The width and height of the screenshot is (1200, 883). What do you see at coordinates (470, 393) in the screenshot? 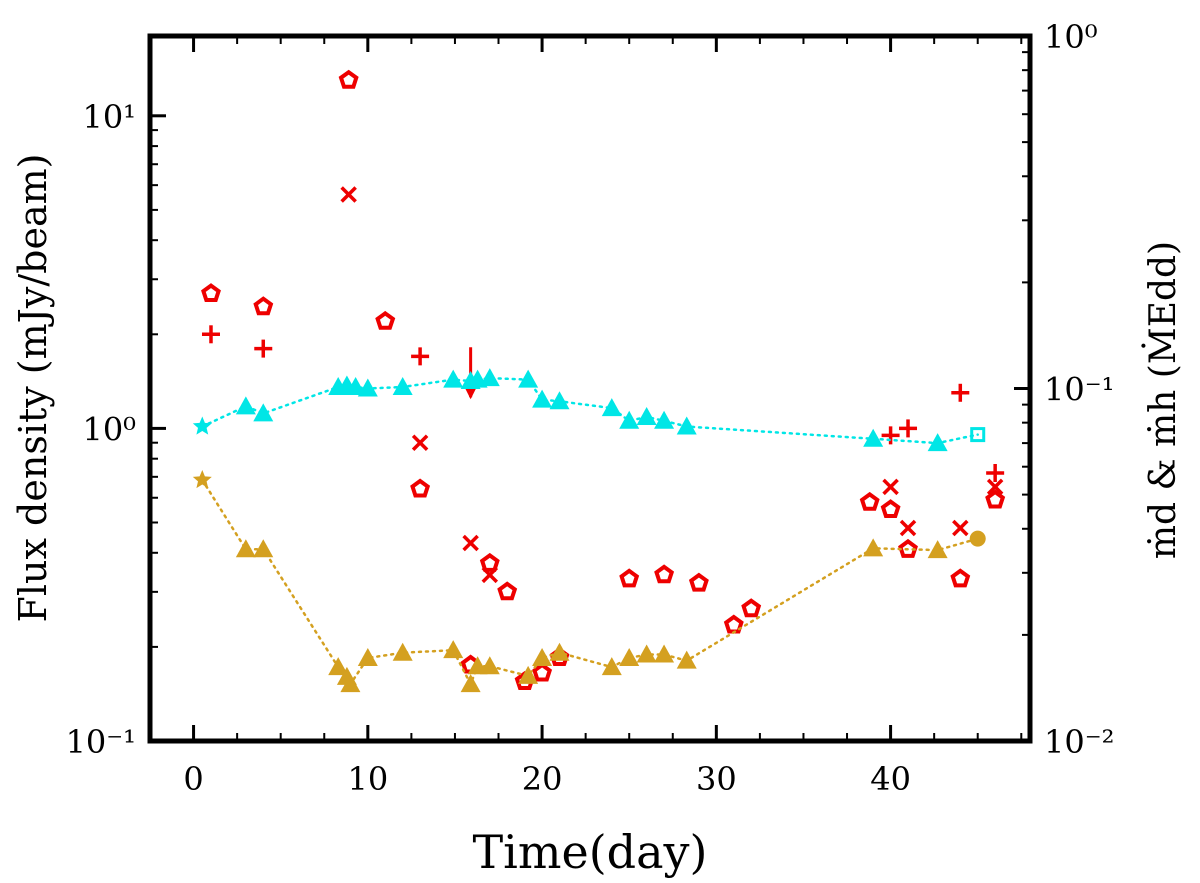
I see `arrow-head` at bounding box center [470, 393].